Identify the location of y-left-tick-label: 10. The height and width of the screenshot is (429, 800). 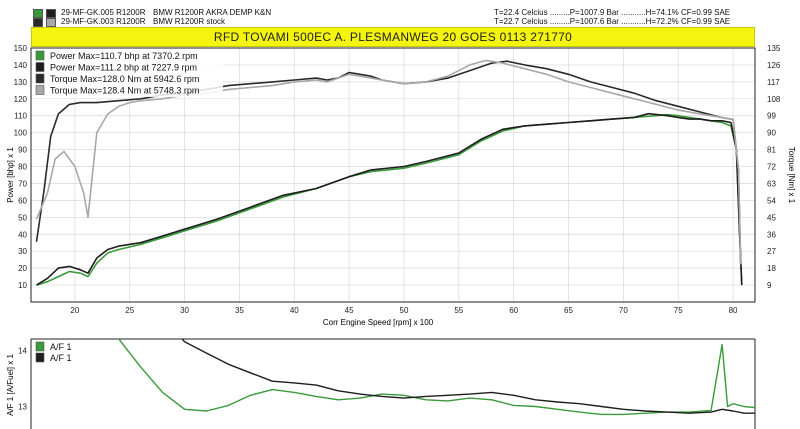
(22, 285).